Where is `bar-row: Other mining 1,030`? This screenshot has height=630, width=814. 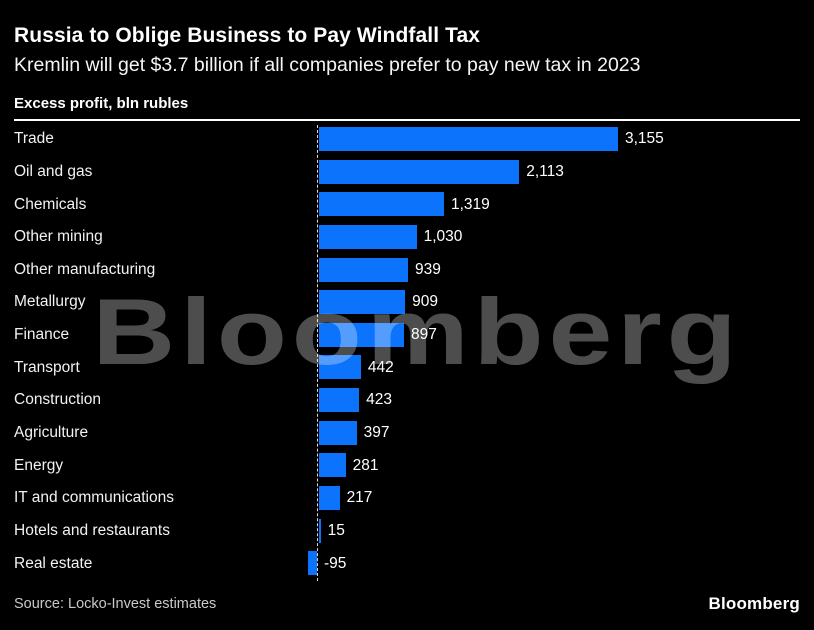 bar-row: Other mining 1,030 is located at coordinates (407, 237).